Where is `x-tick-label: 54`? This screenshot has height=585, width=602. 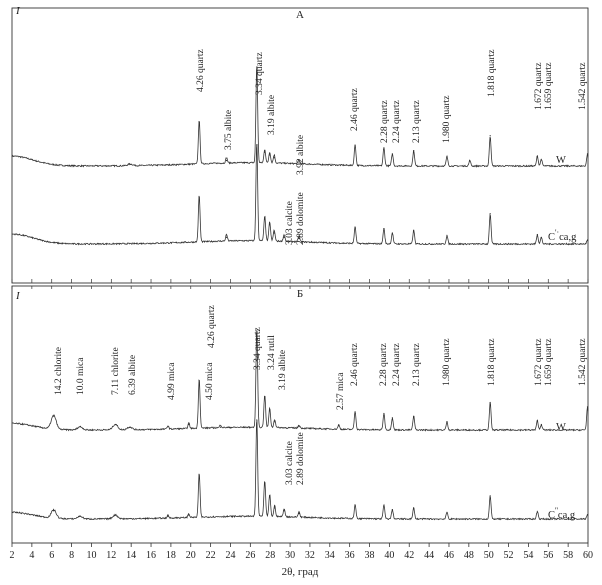 x-tick-label: 54 is located at coordinates (528, 555).